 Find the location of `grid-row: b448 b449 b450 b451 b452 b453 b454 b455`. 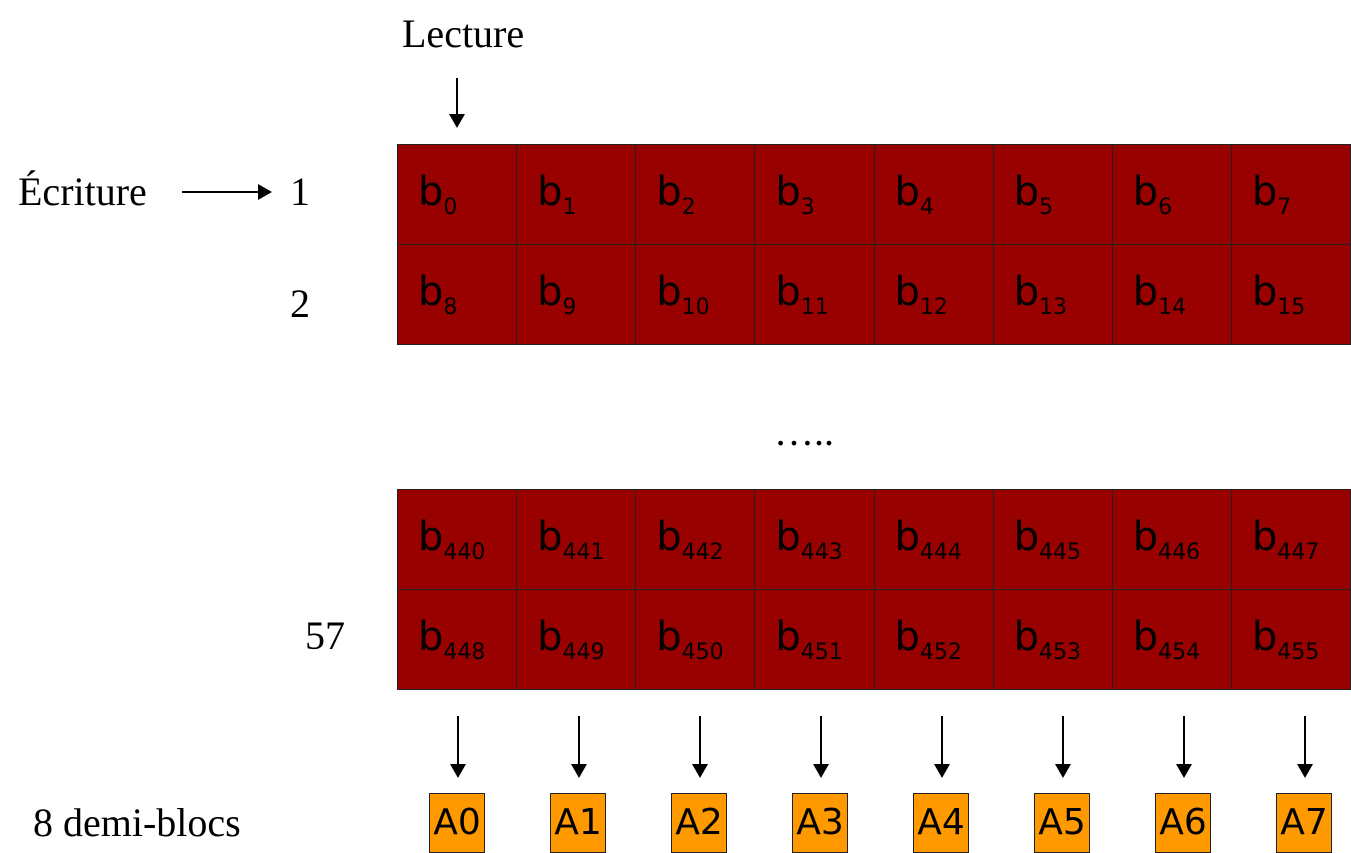

grid-row: b448 b449 b450 b451 b452 b453 b454 b455 is located at coordinates (873, 639).